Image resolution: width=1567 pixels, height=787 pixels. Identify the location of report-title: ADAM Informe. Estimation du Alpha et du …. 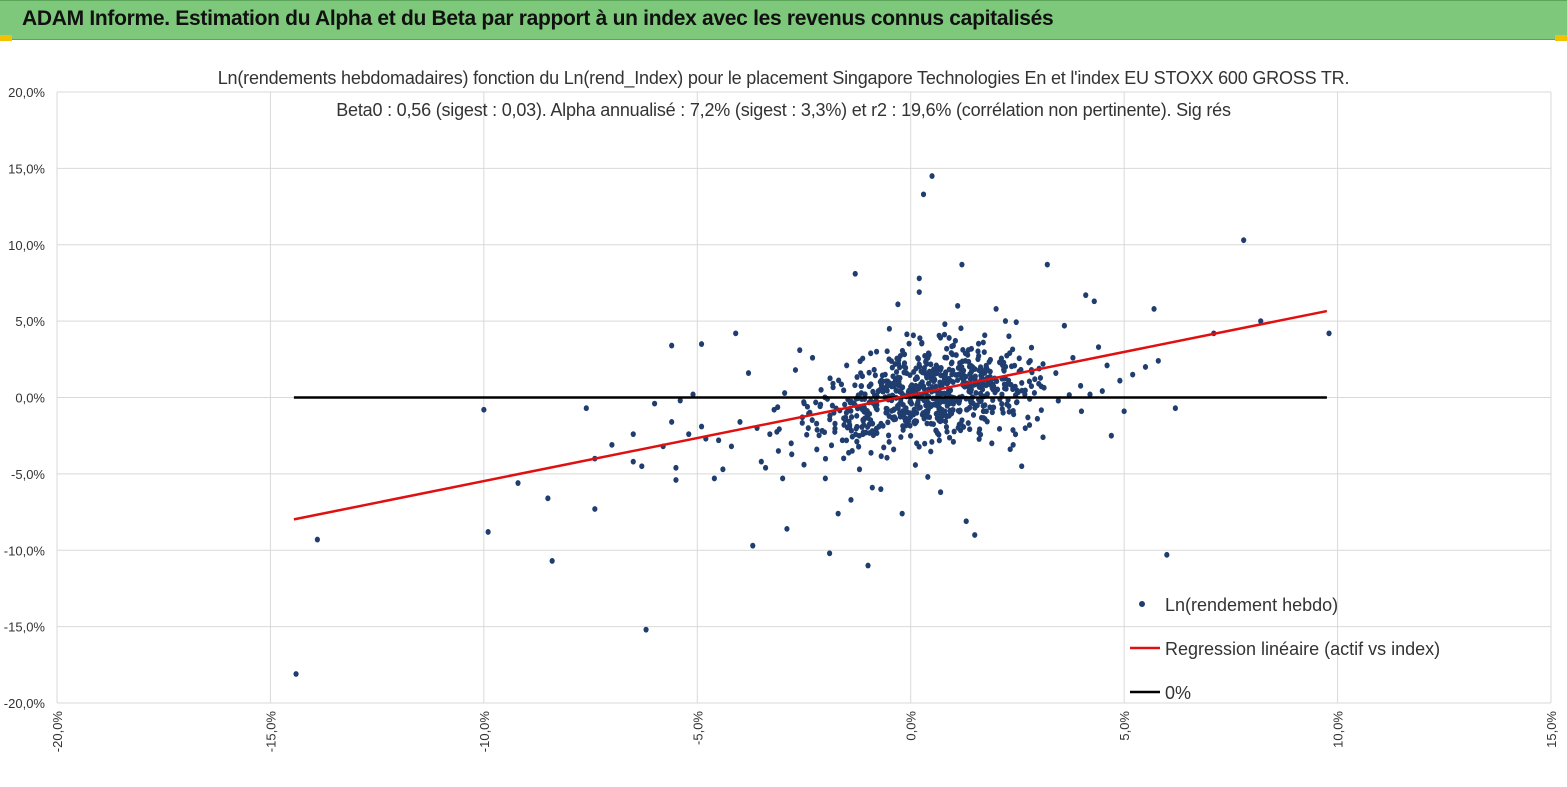
(538, 18).